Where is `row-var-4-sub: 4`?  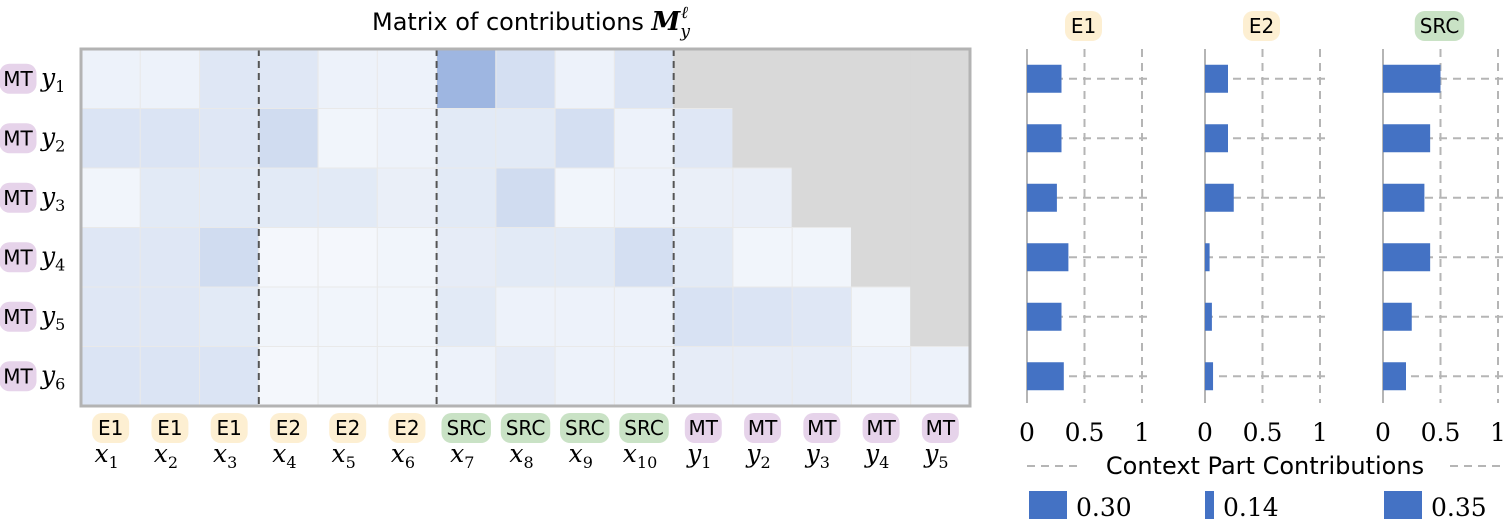 row-var-4-sub: 4 is located at coordinates (60, 264).